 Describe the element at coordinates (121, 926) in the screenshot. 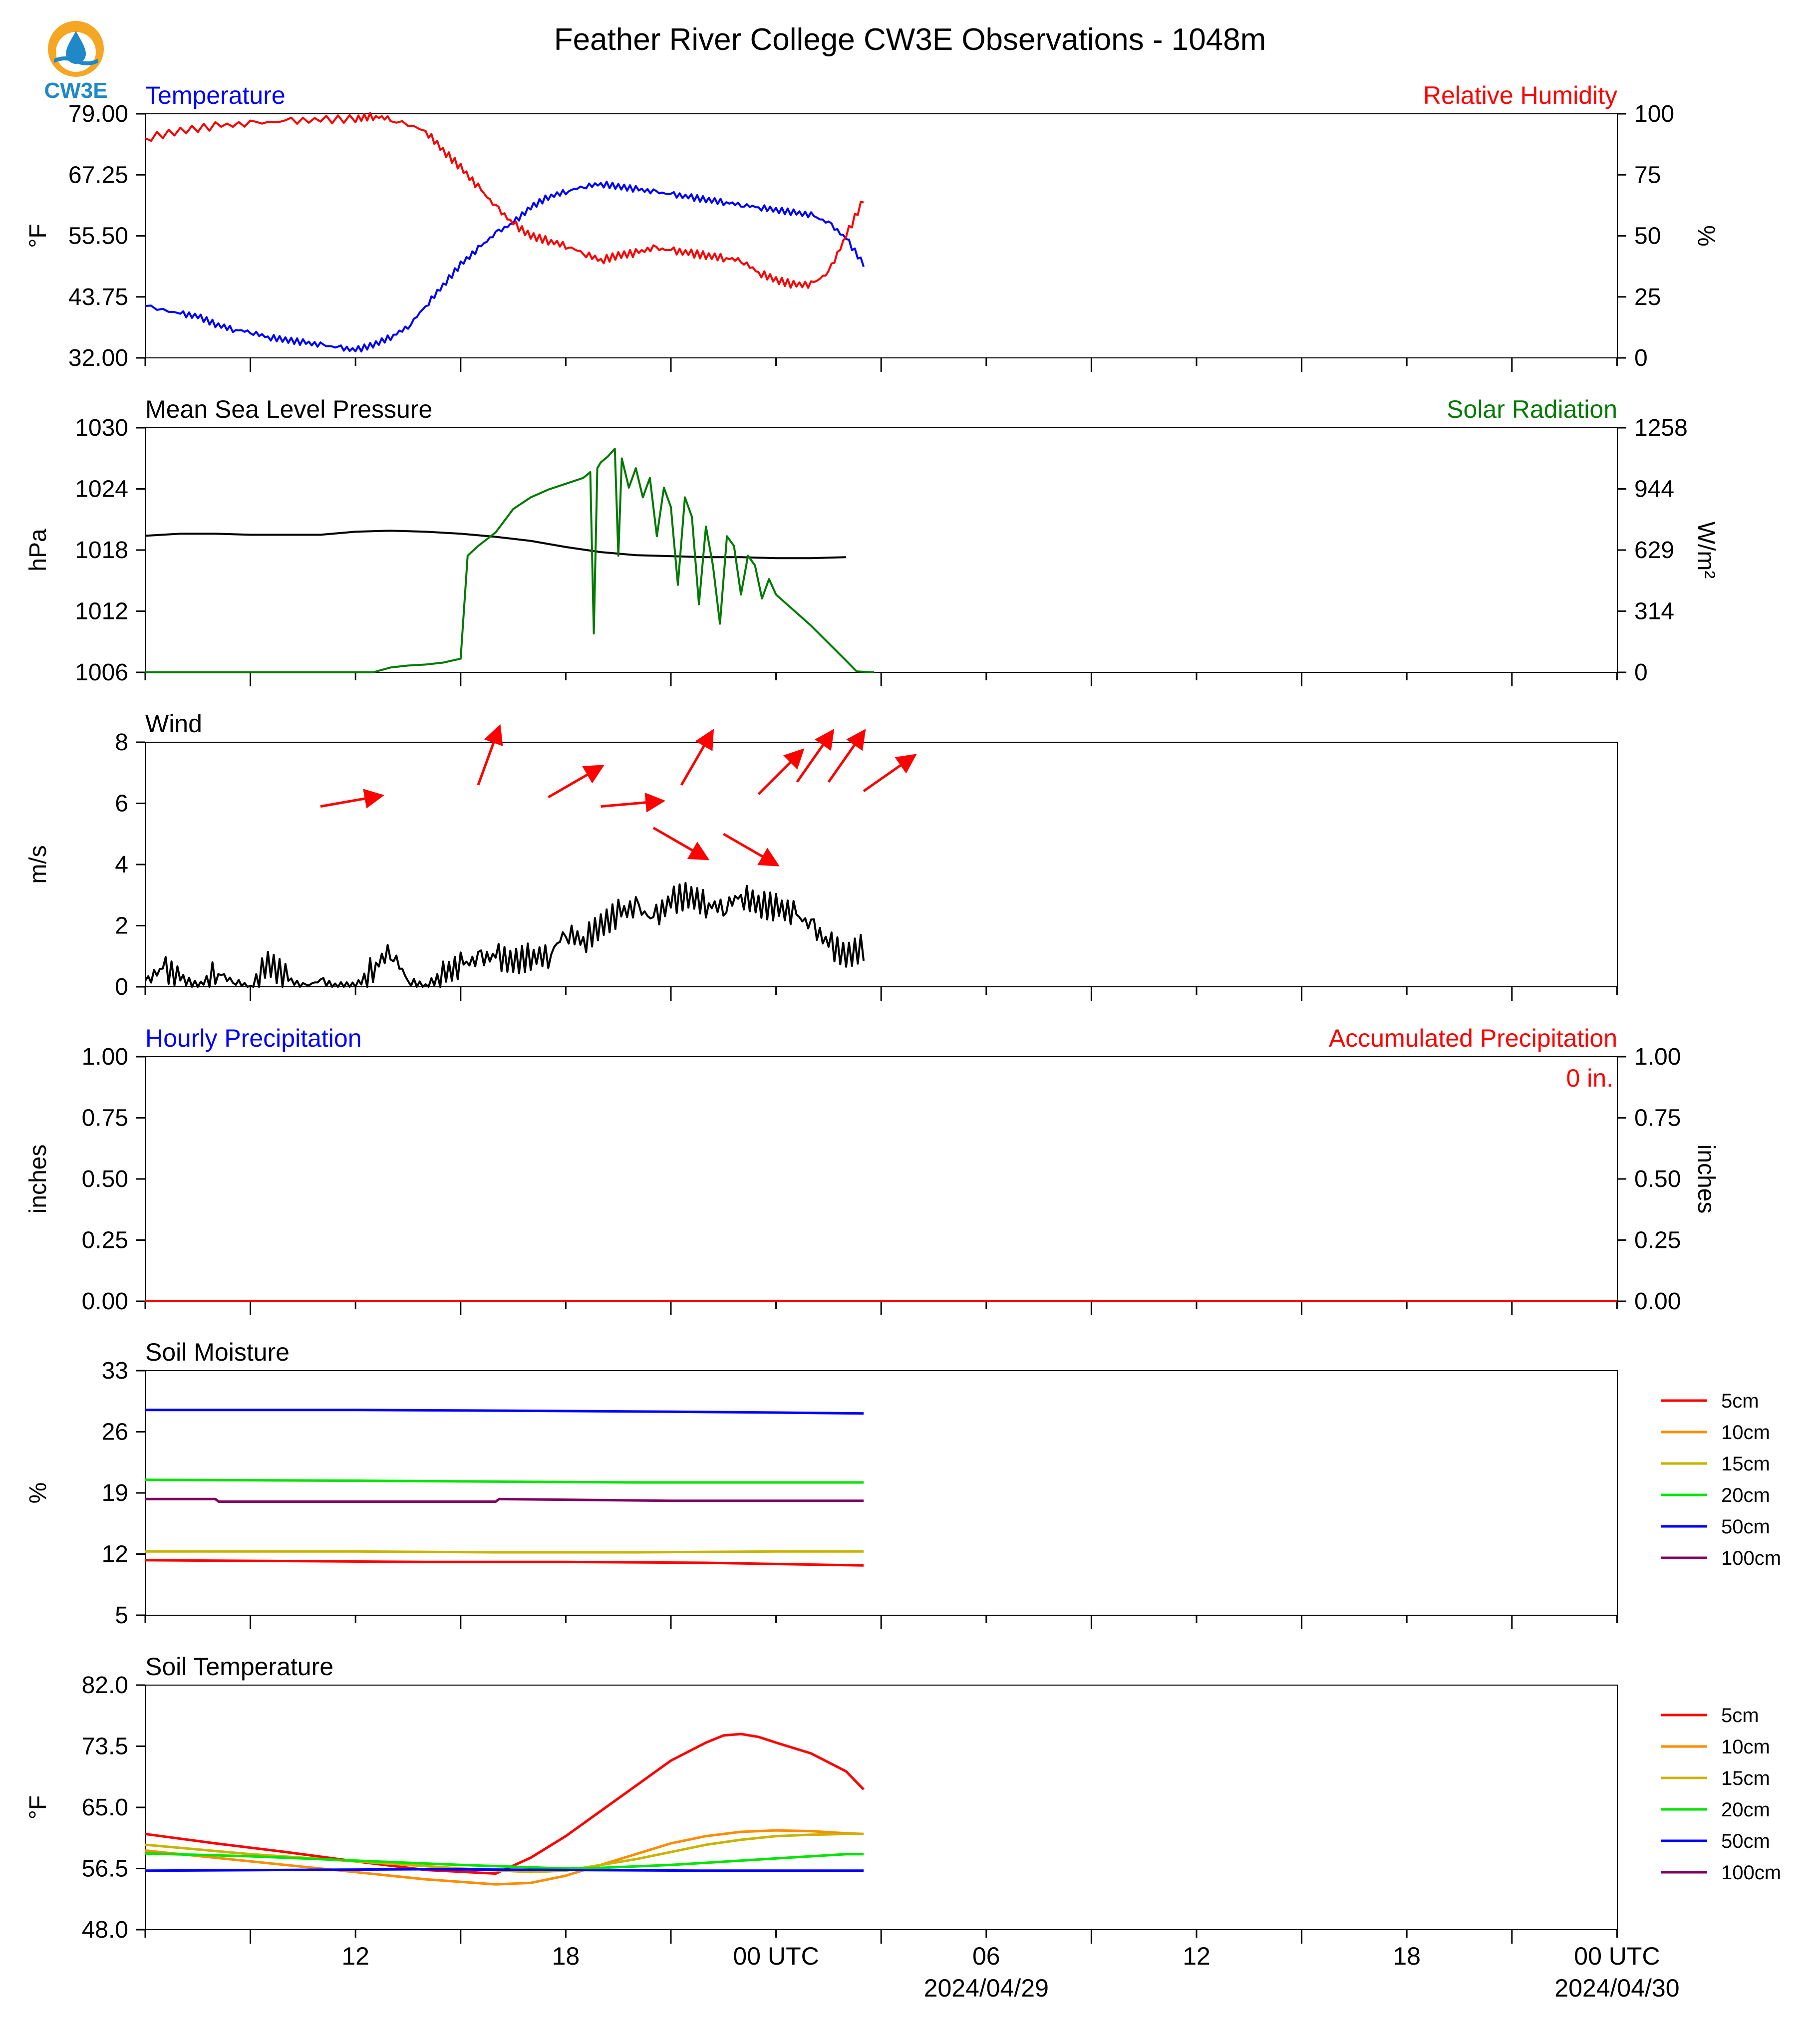

I see `y-tick-label: 2` at that location.